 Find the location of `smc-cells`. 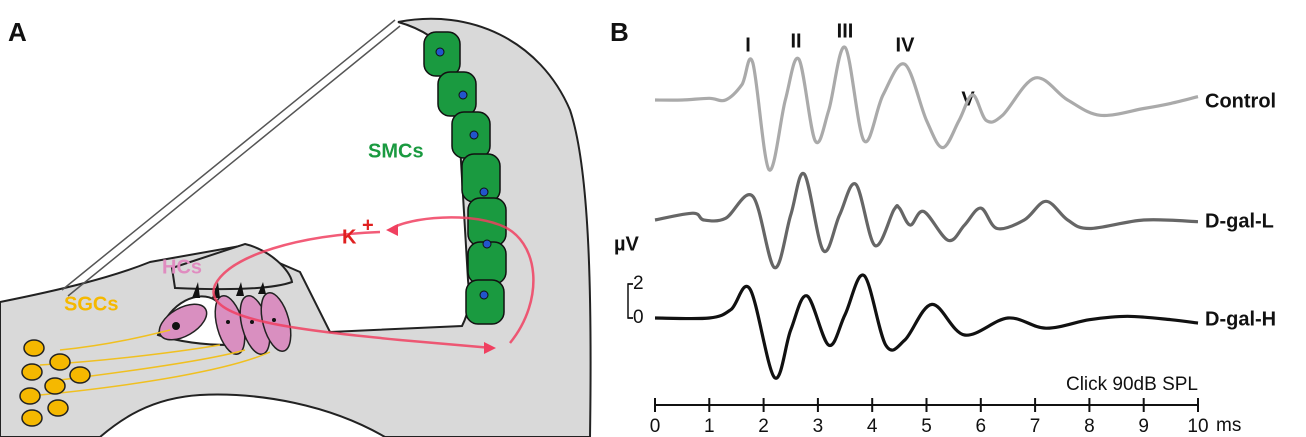

smc-cells is located at coordinates (465, 178).